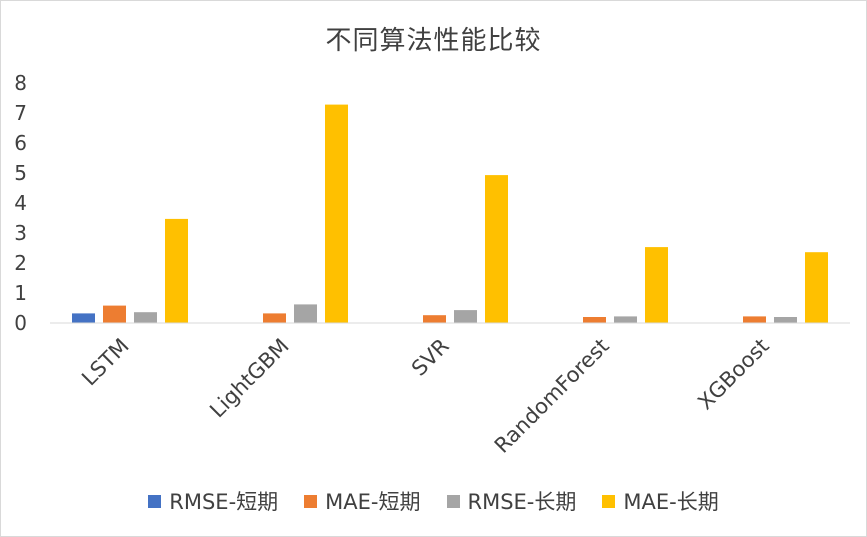 This screenshot has height=537, width=867. I want to click on legend-label: RMSE-长期, so click(522, 502).